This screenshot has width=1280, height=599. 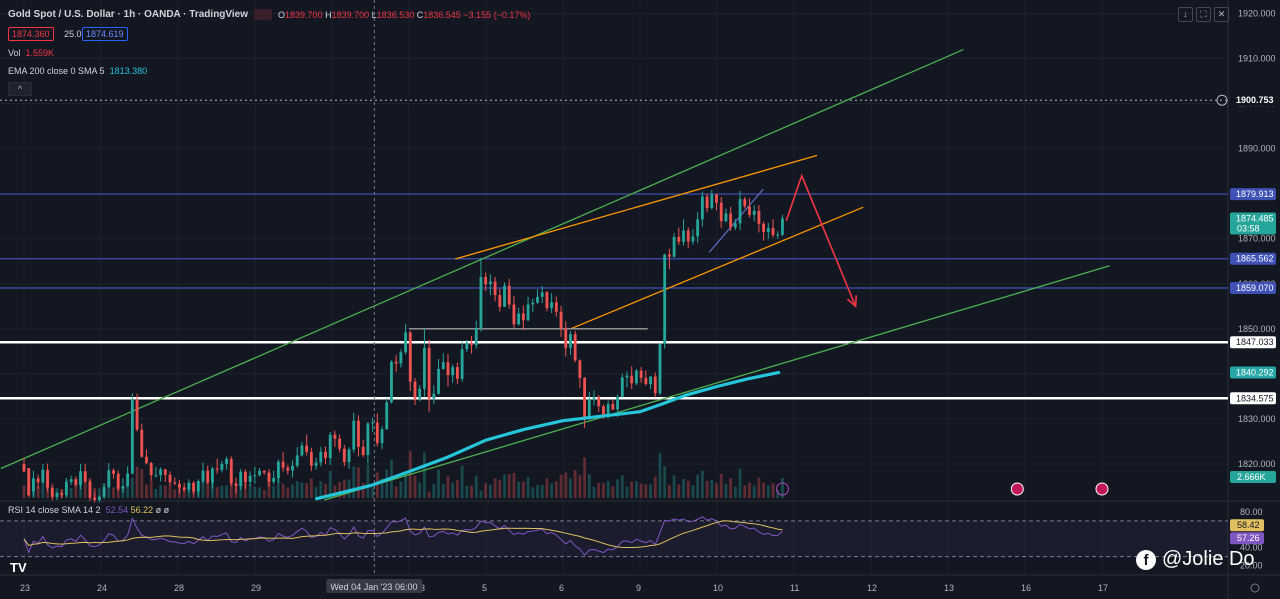 What do you see at coordinates (1255, 398) in the screenshot?
I see `price-tag-text: 1834.575` at bounding box center [1255, 398].